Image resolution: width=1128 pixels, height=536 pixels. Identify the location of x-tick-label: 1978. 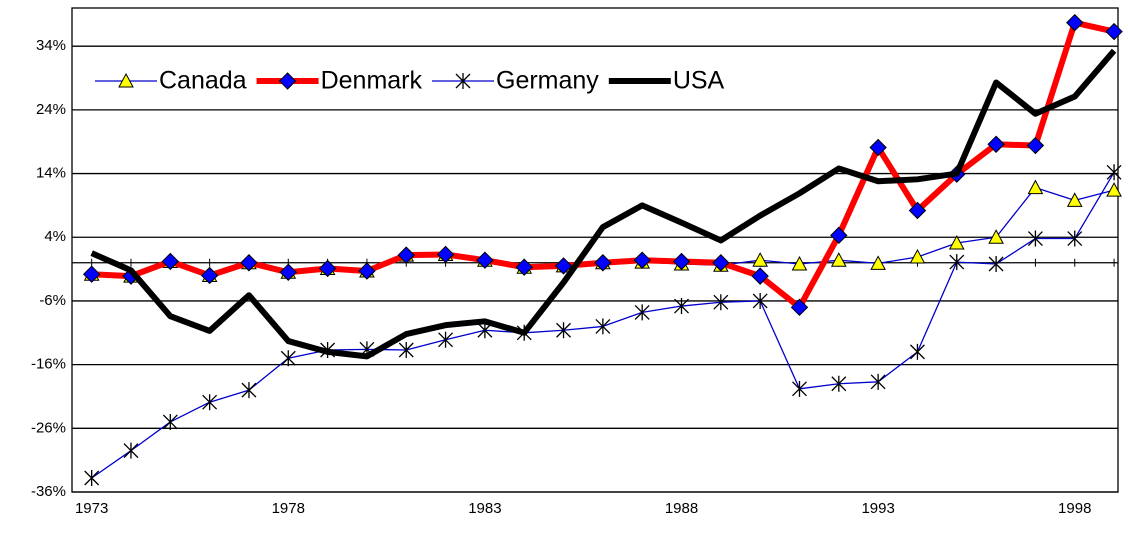
(288, 508).